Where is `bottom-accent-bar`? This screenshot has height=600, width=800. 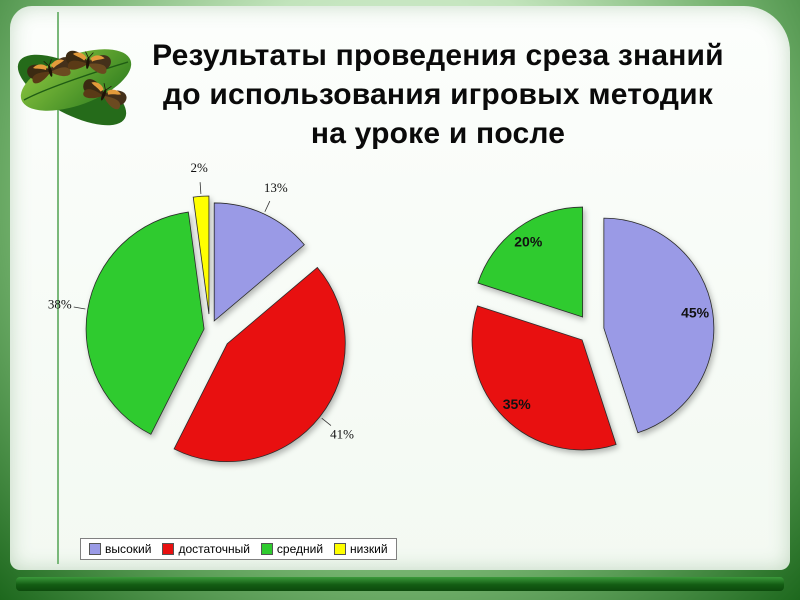
bottom-accent-bar is located at coordinates (400, 584).